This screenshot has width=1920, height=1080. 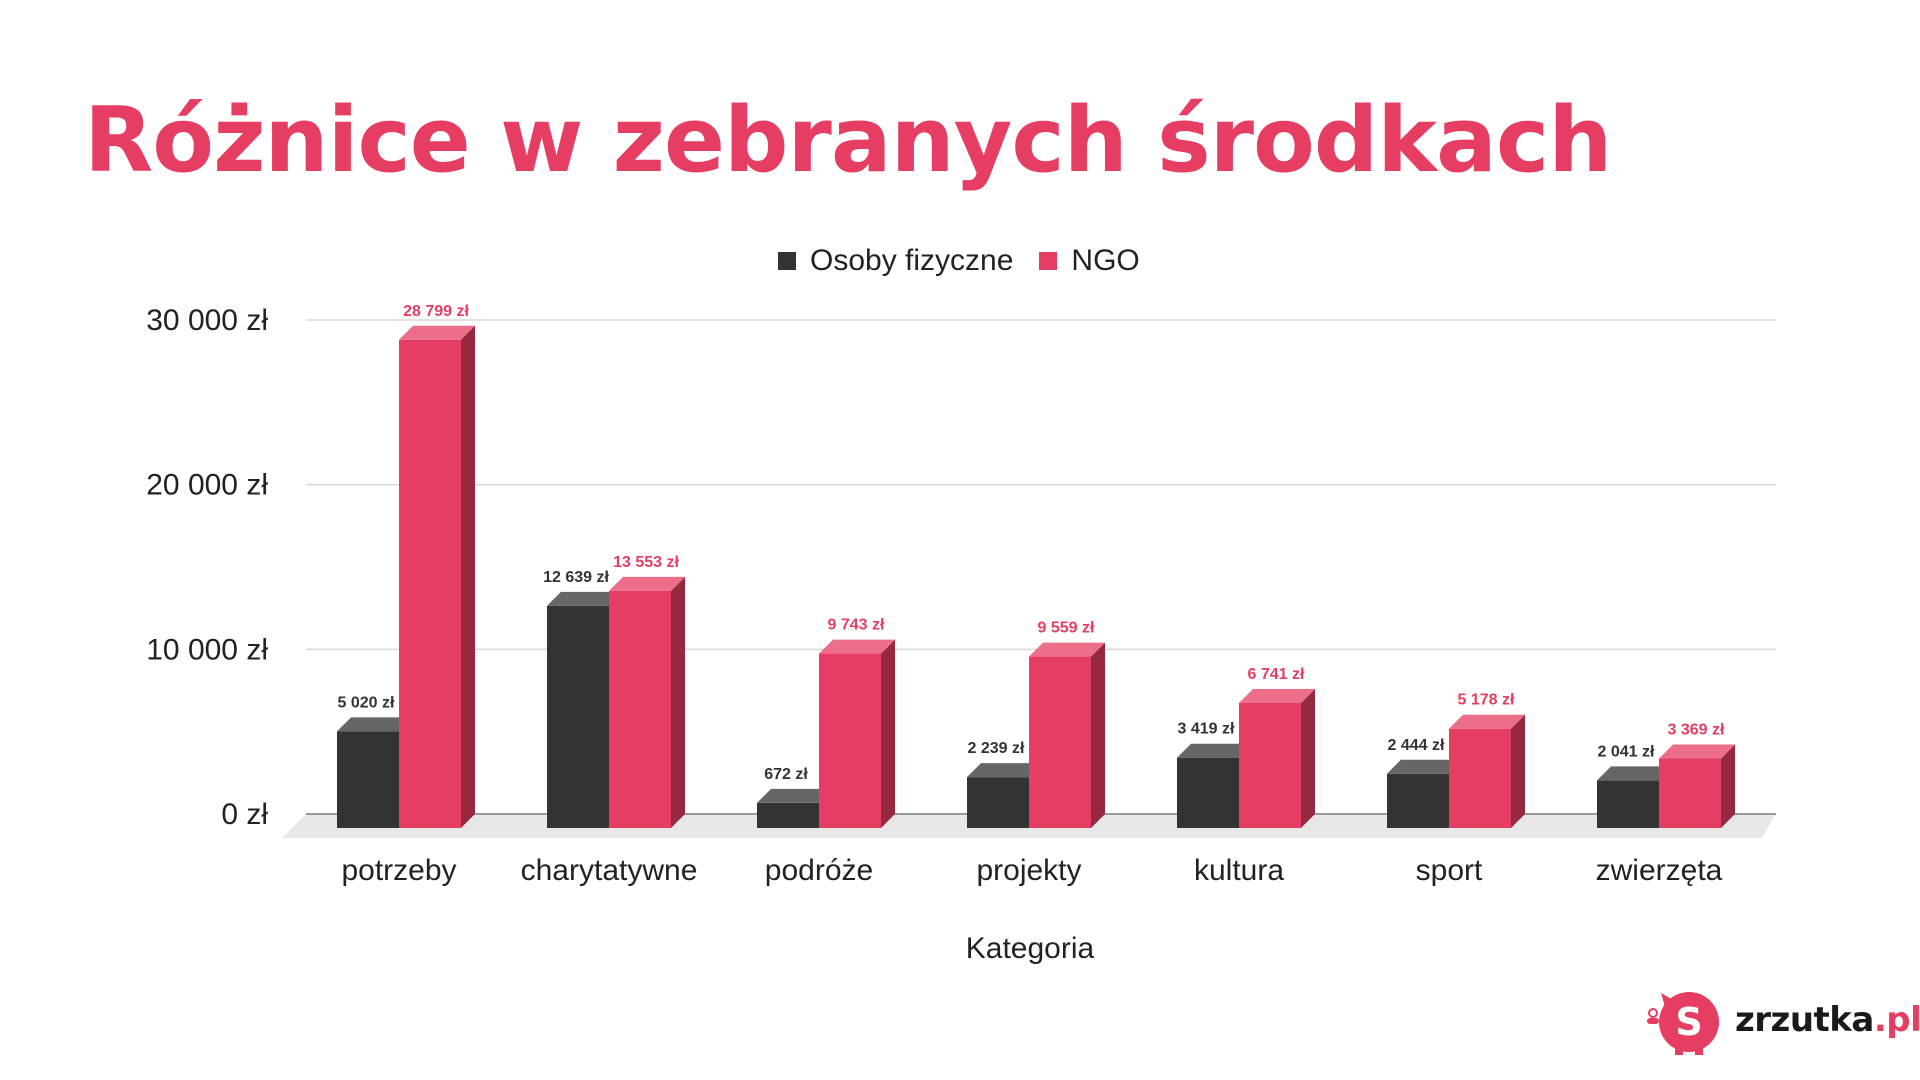 I want to click on y-tick-label: 0 zł, so click(x=244, y=814).